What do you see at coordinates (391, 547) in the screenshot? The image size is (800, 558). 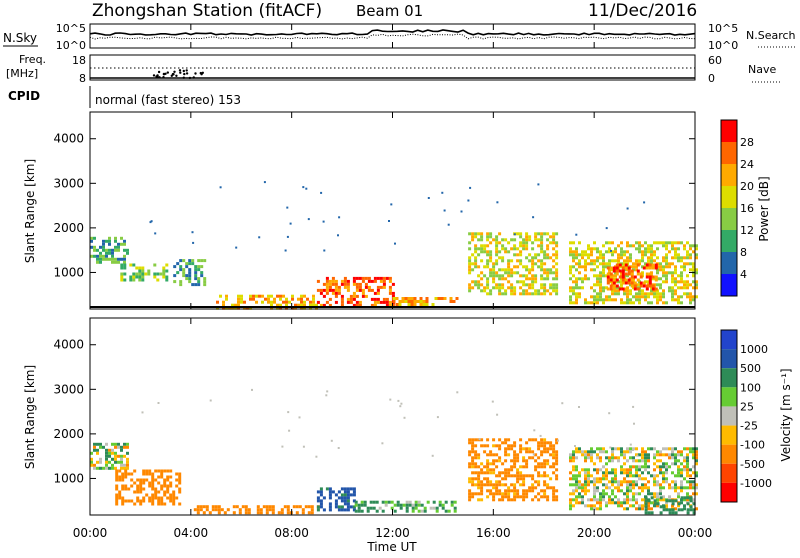 I see `xlabel: Time UT` at bounding box center [391, 547].